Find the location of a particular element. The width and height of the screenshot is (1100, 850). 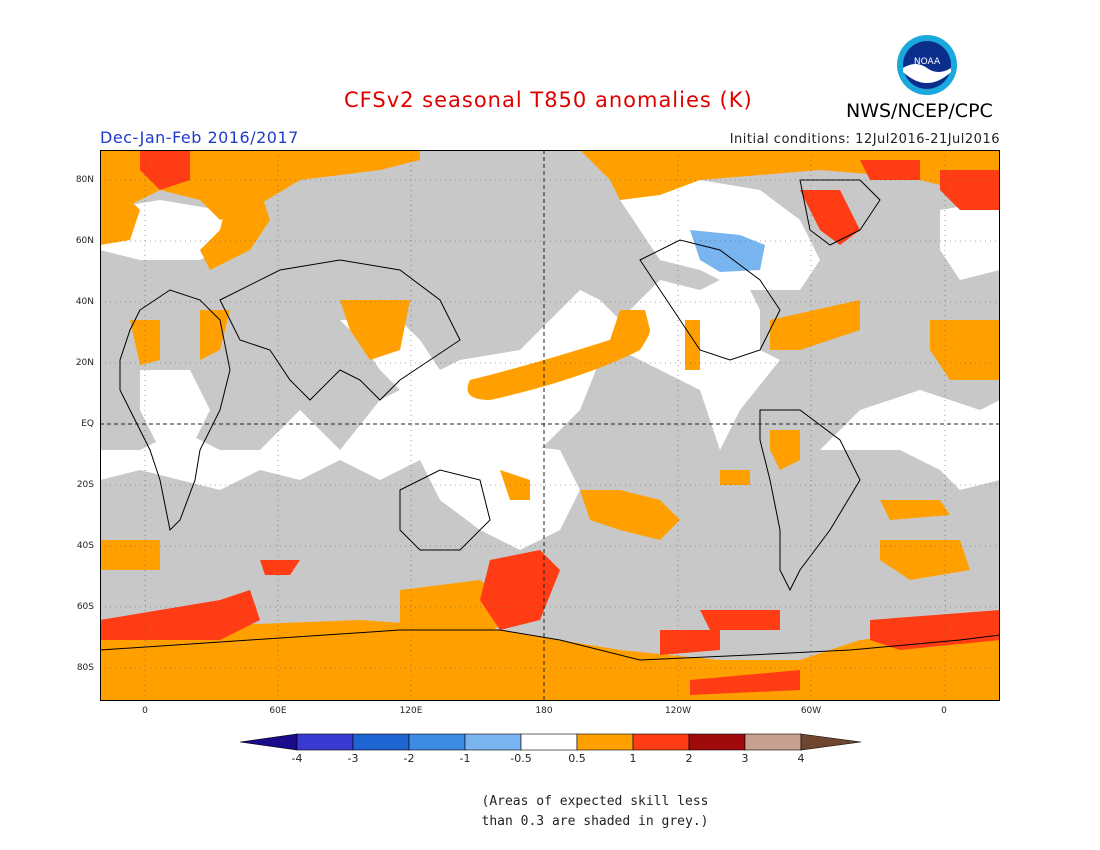

colorbar-tick: 1 is located at coordinates (633, 758).